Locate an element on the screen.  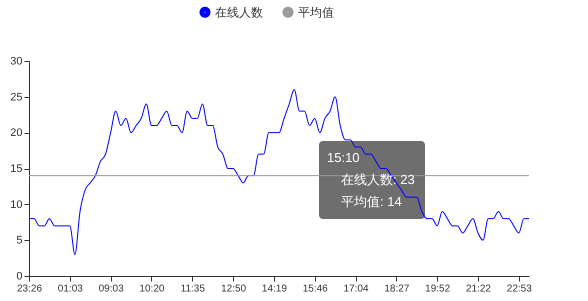
annotation: 平均值: 14 is located at coordinates (371, 201).